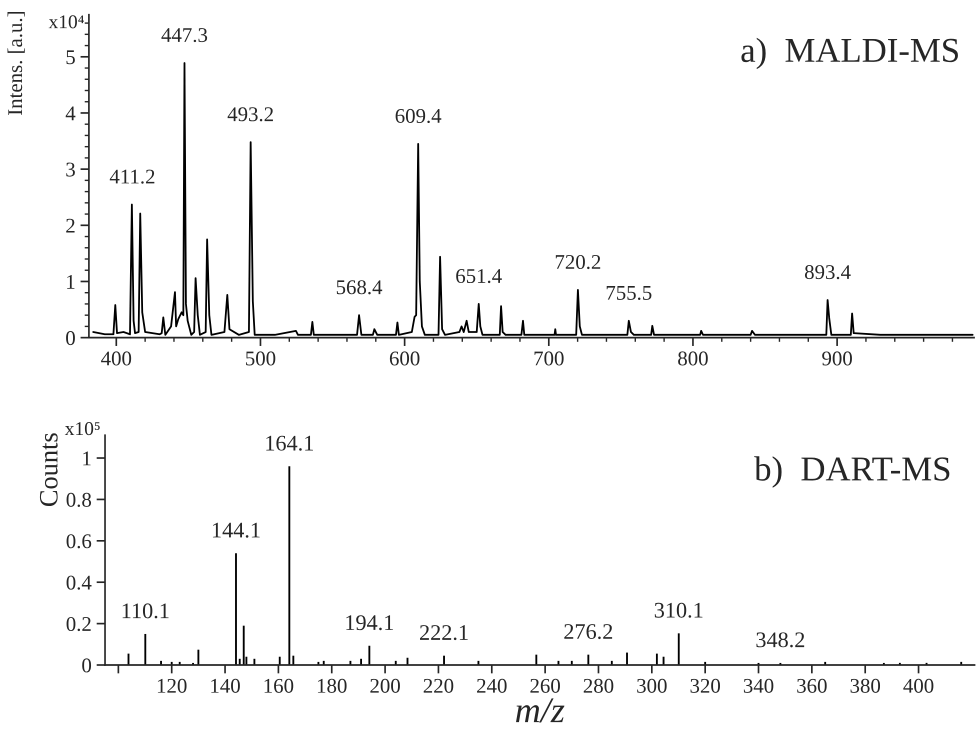  I want to click on annotation: 348.2, so click(780, 640).